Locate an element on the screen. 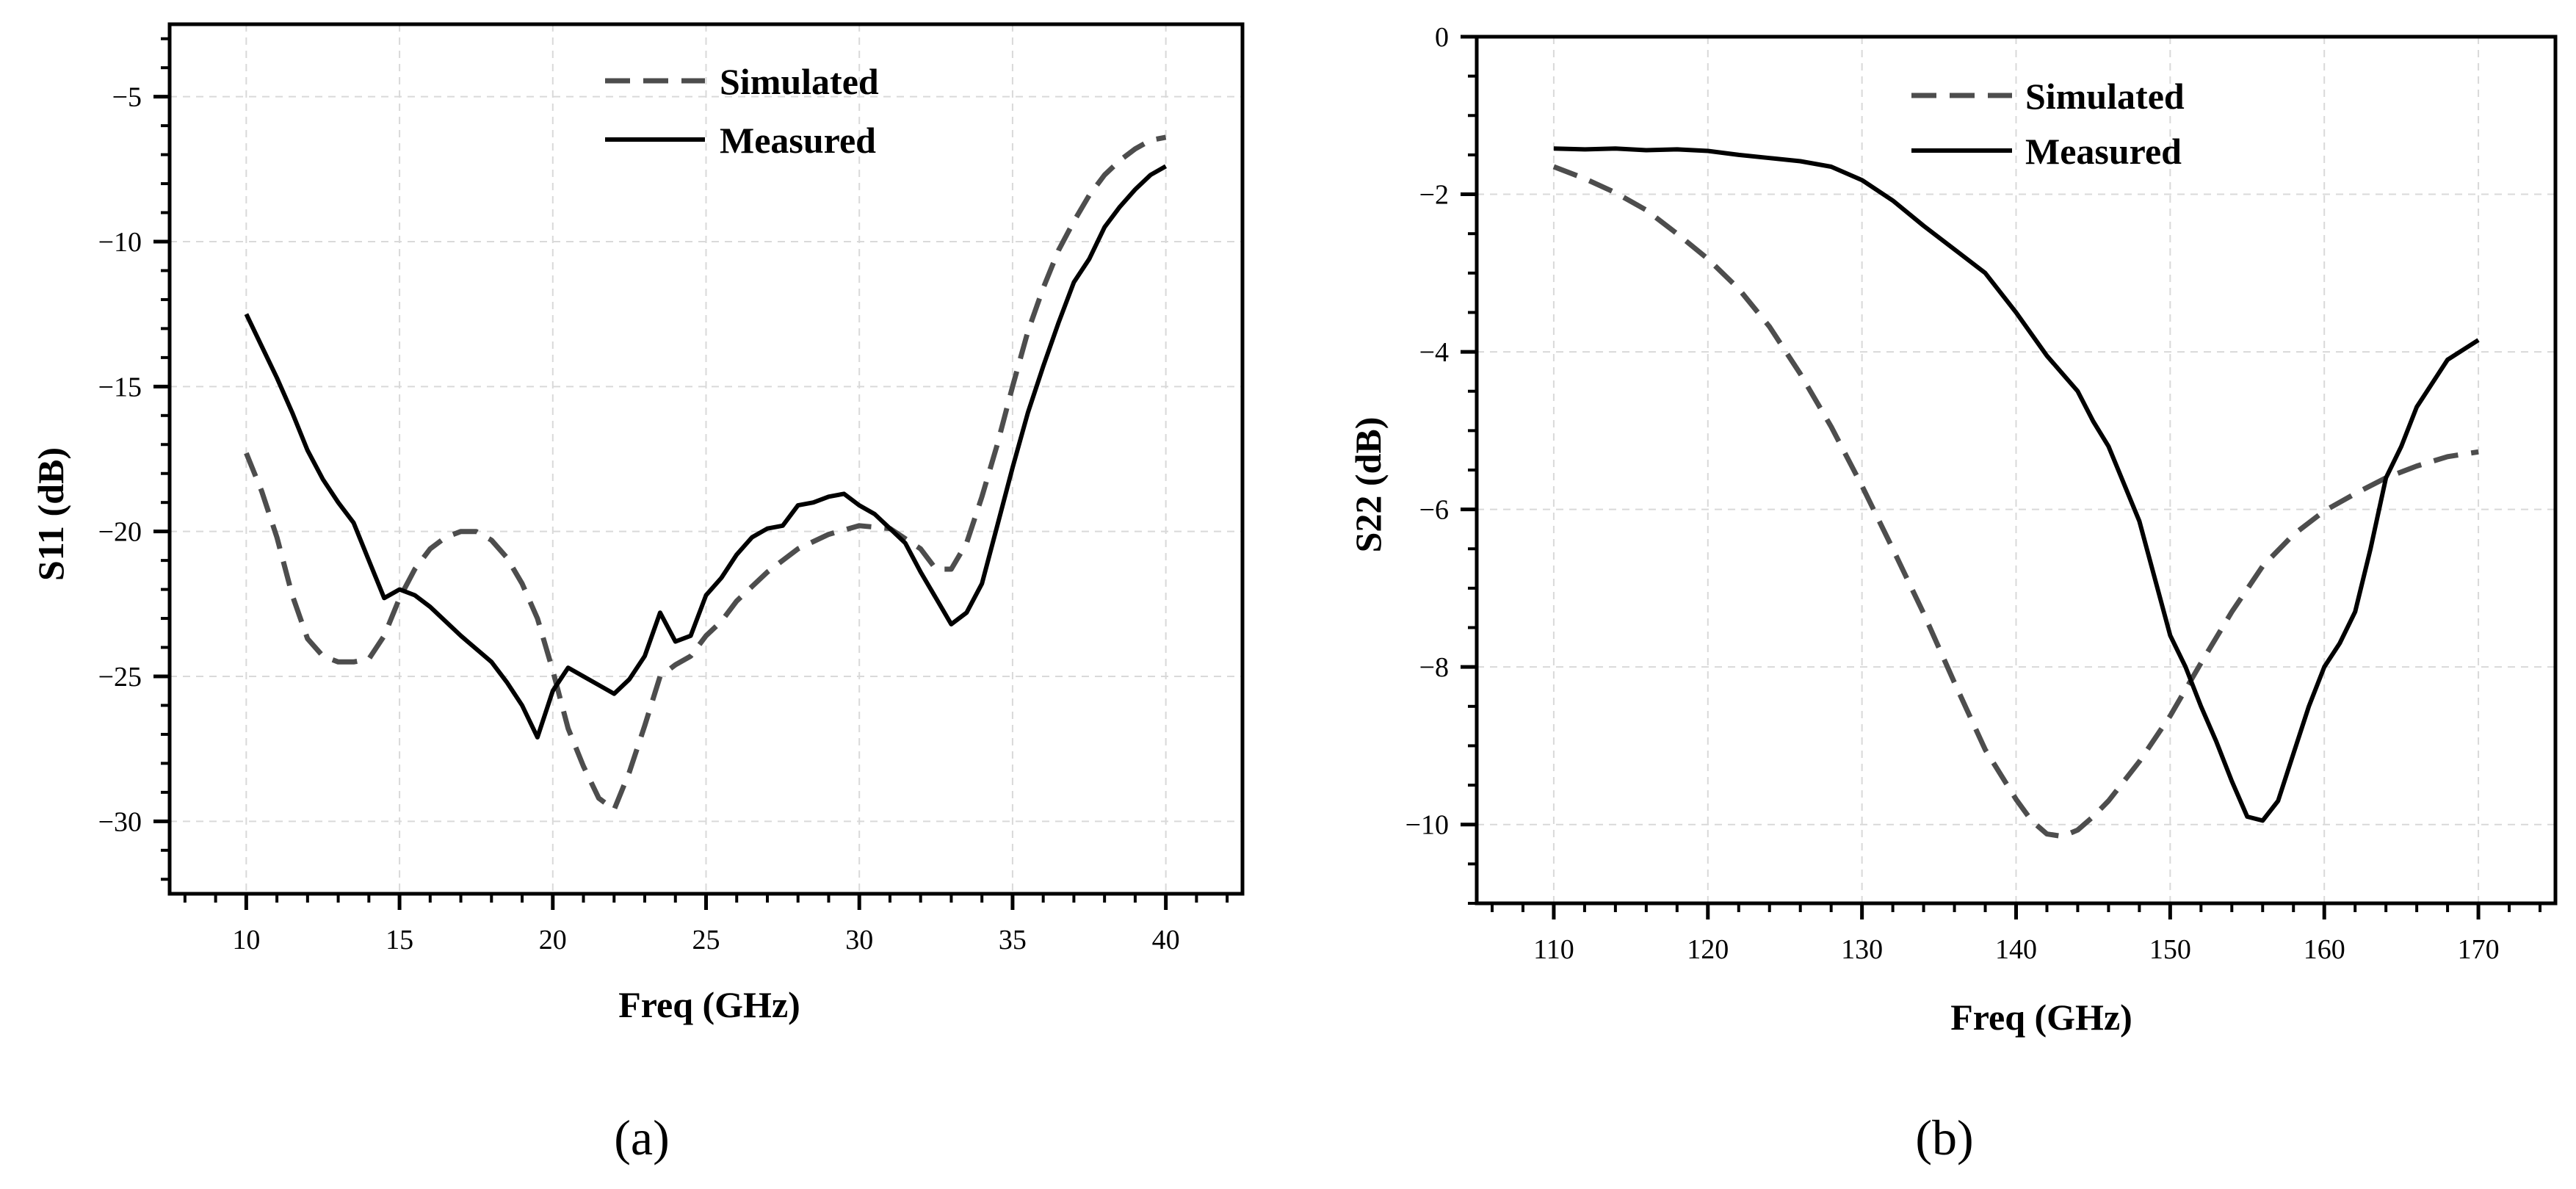 This screenshot has width=2576, height=1189. panel-b-x-tick-label: 130 is located at coordinates (1862, 949).